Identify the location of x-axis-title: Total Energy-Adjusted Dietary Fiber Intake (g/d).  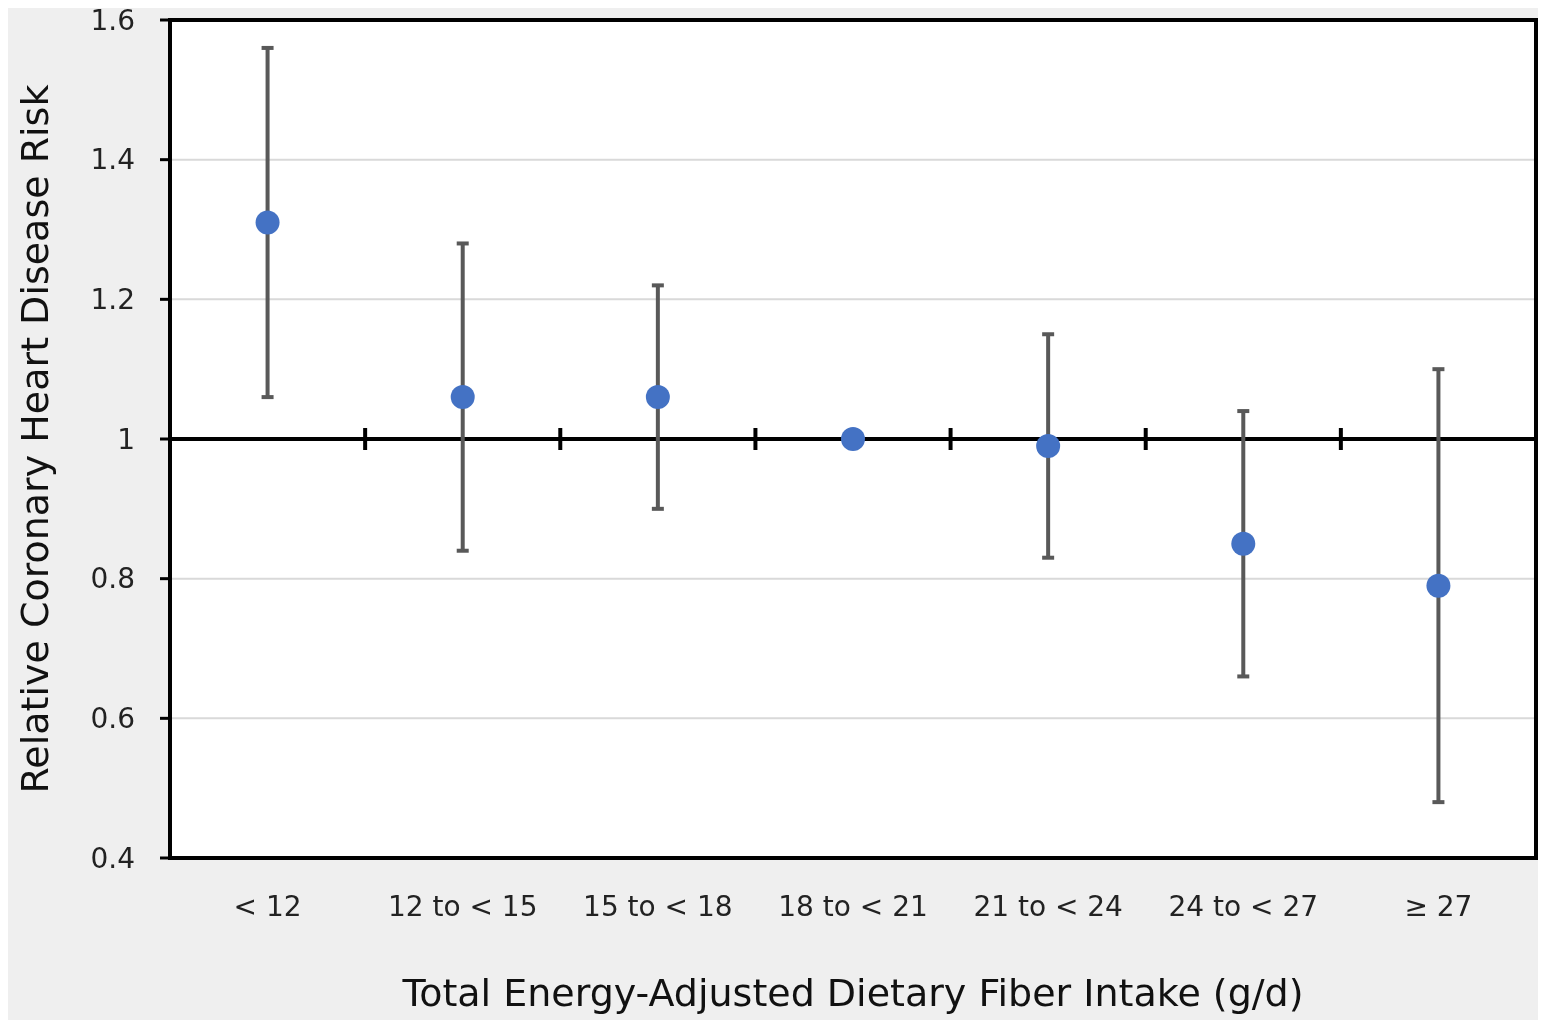
(852, 993).